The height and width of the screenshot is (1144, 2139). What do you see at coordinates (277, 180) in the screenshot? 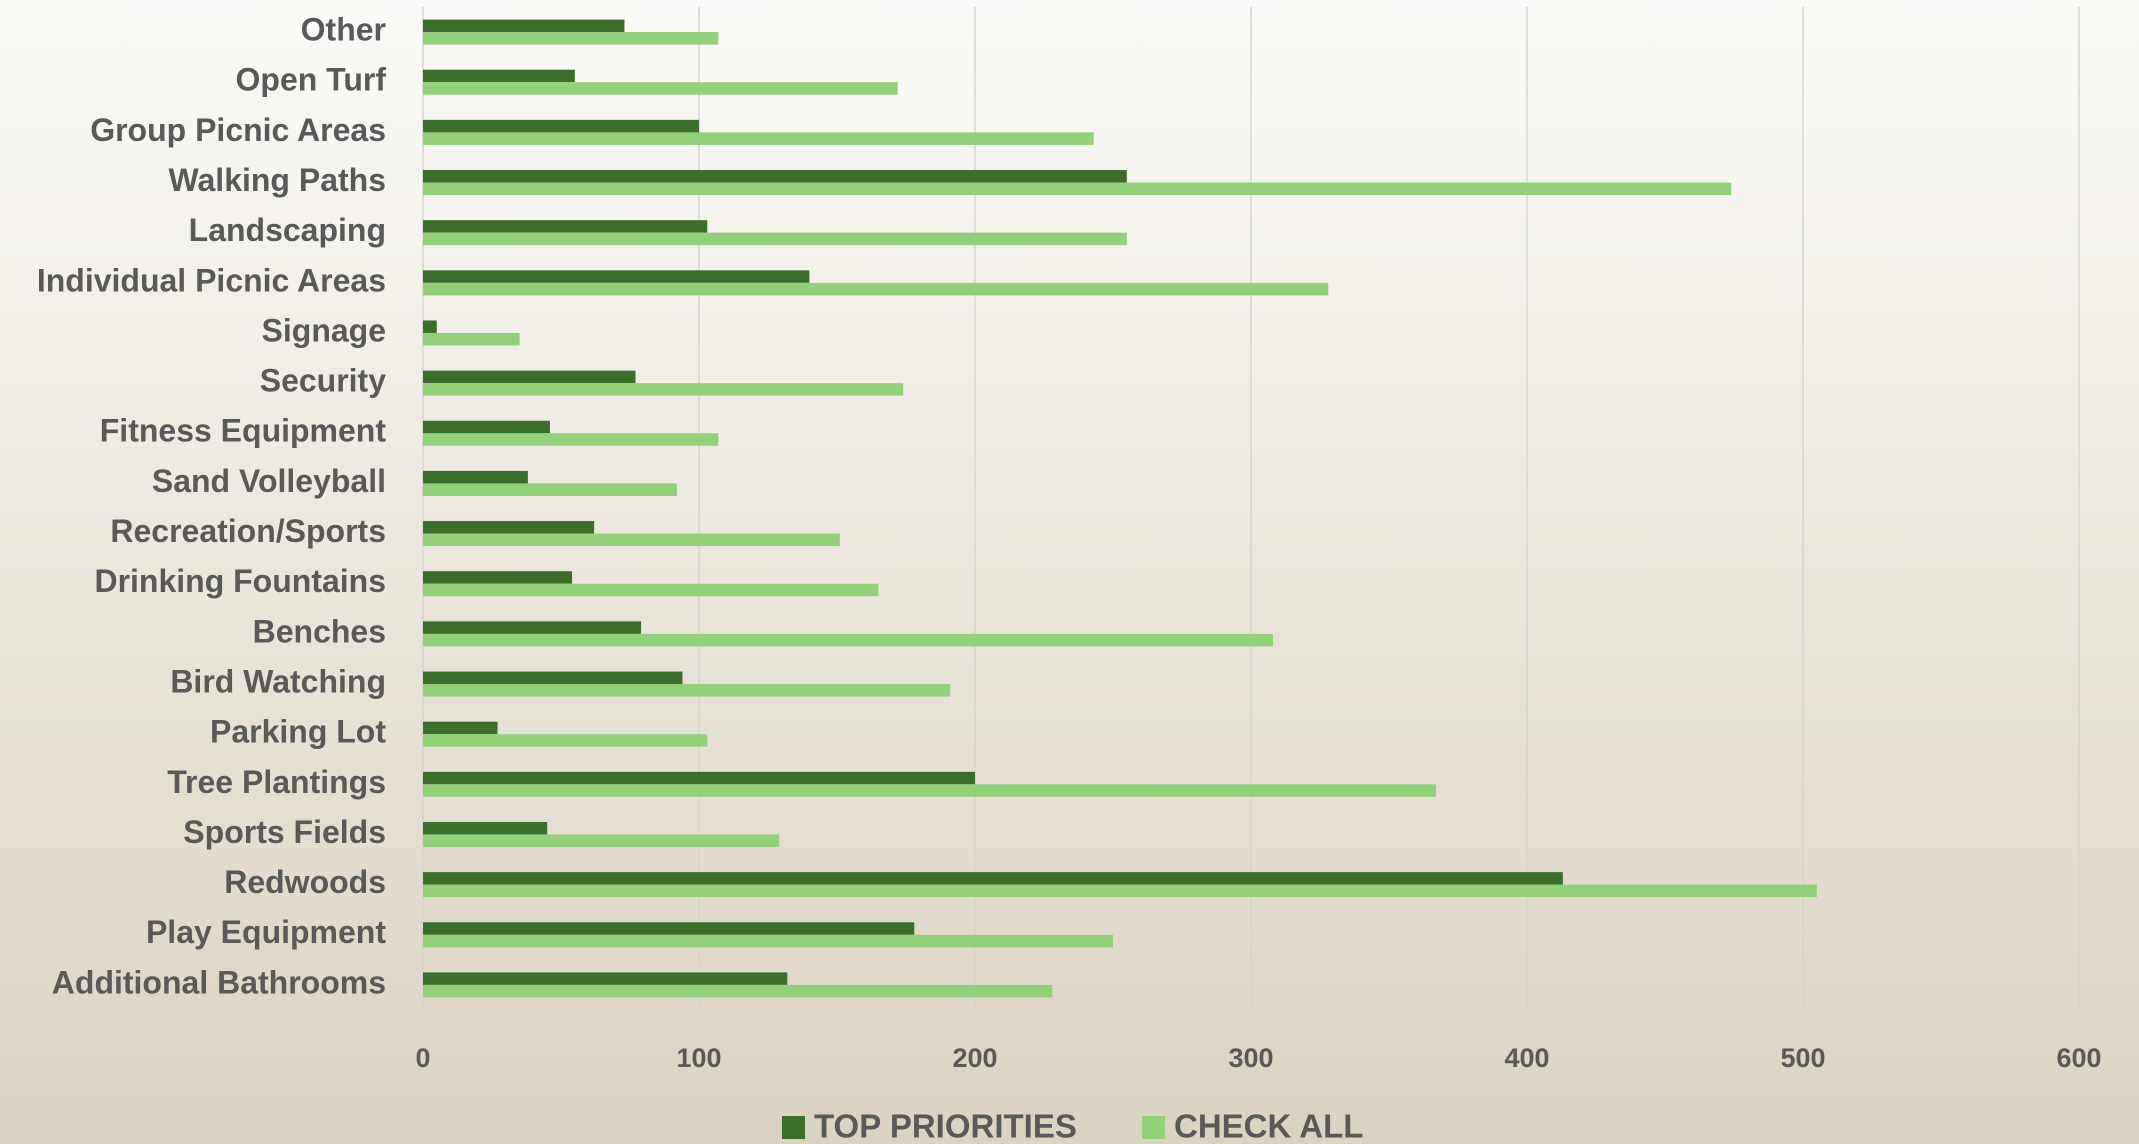
I see `y-tick-label: Walking Paths` at bounding box center [277, 180].